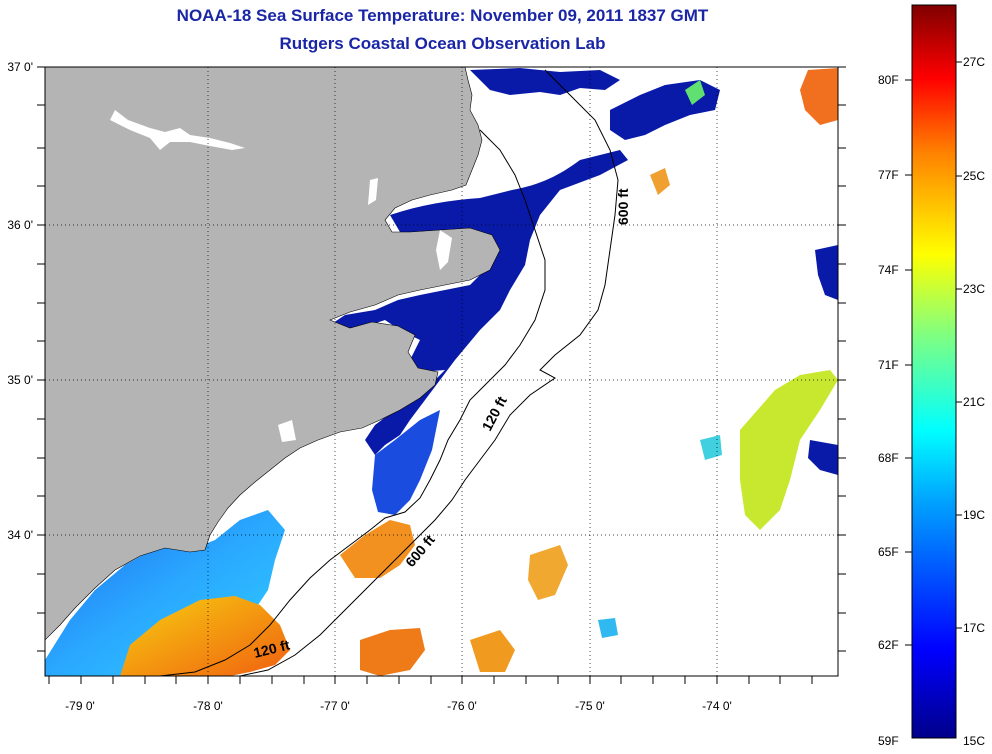 The image size is (992, 754). I want to click on cb-label-23c: 23C, so click(974, 289).